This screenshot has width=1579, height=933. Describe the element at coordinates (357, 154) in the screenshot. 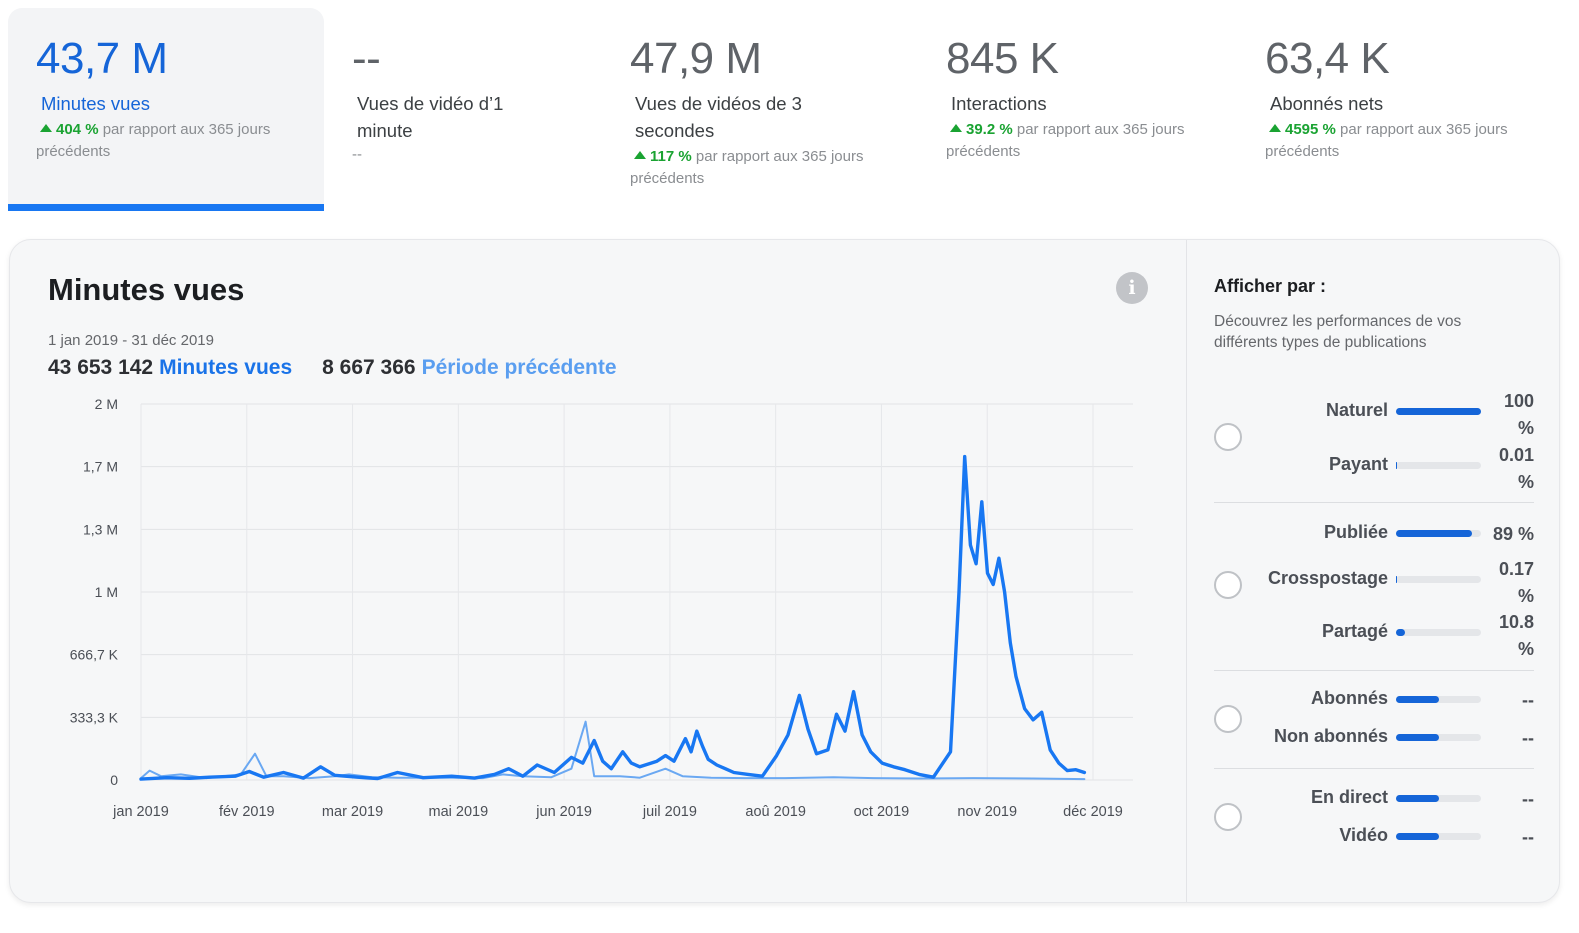

I see `metric-change-text: --` at that location.